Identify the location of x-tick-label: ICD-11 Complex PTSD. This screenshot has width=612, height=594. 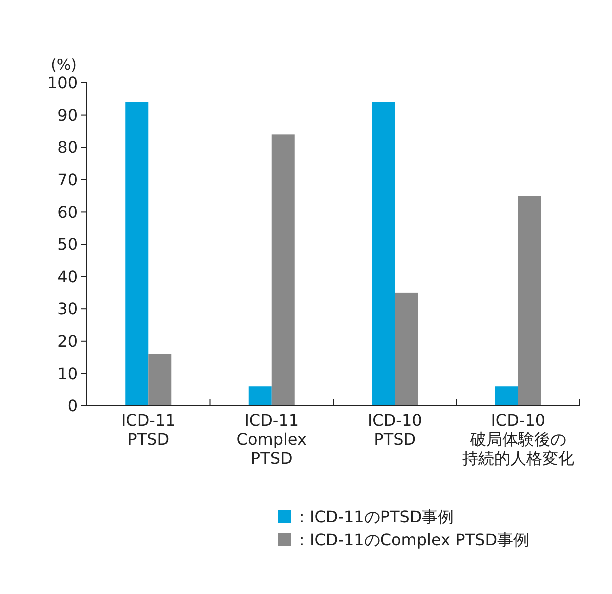
(271, 439).